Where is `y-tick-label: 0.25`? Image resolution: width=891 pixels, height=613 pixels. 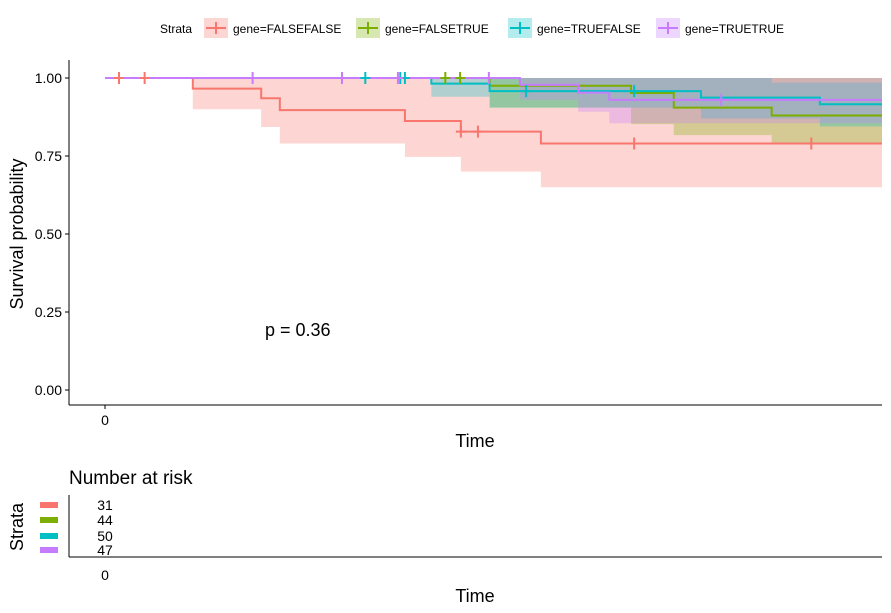
y-tick-label: 0.25 is located at coordinates (48, 312).